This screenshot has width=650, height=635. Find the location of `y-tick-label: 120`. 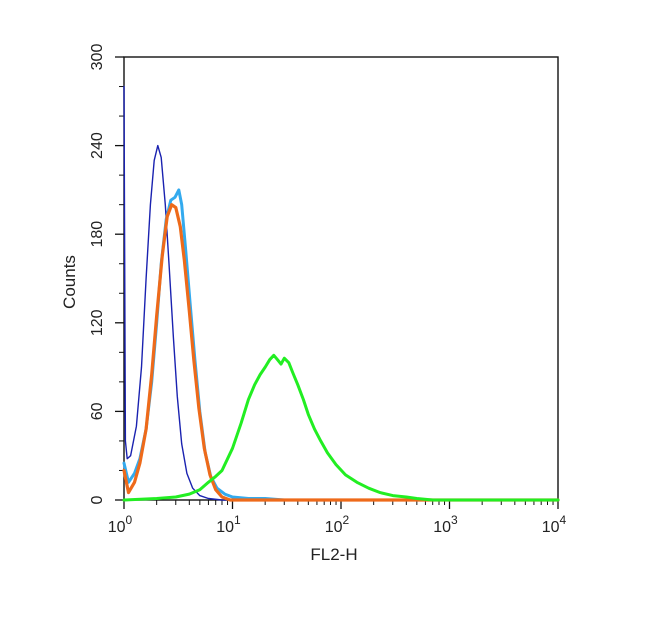

y-tick-label: 120 is located at coordinates (97, 322).